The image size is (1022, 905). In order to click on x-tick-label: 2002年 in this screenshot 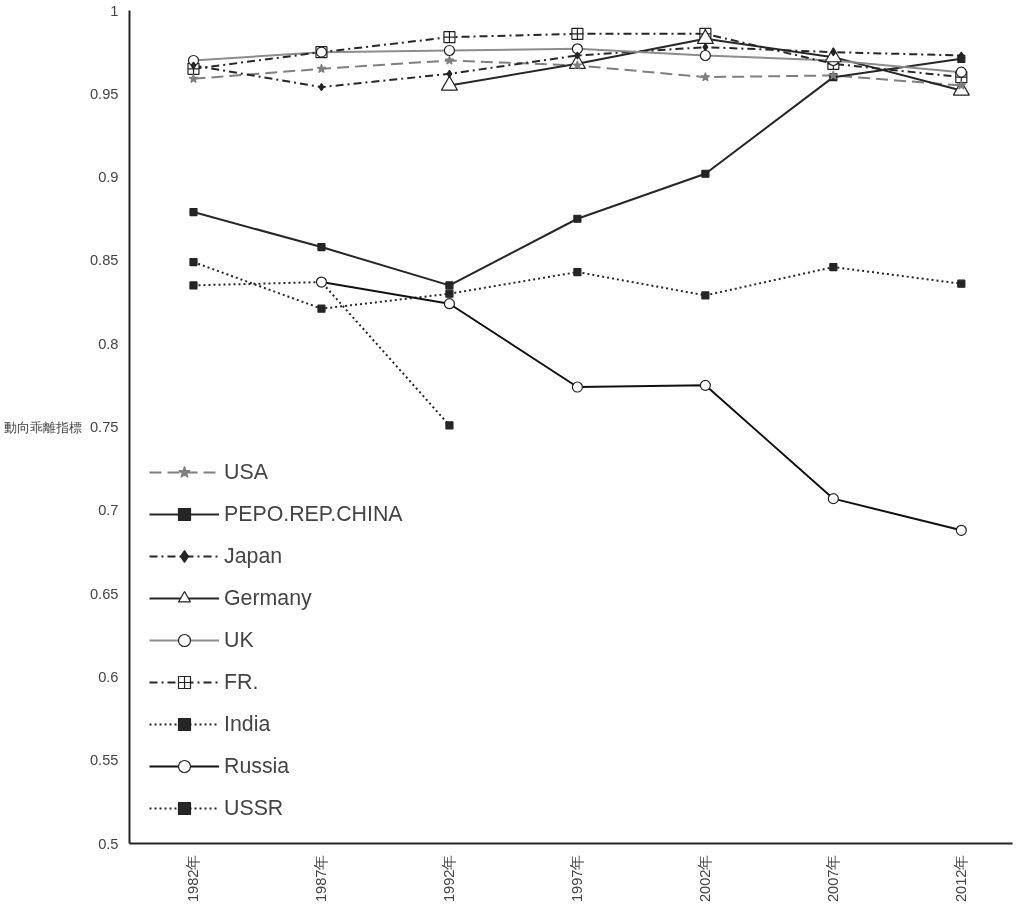, I will do `click(705, 878)`.